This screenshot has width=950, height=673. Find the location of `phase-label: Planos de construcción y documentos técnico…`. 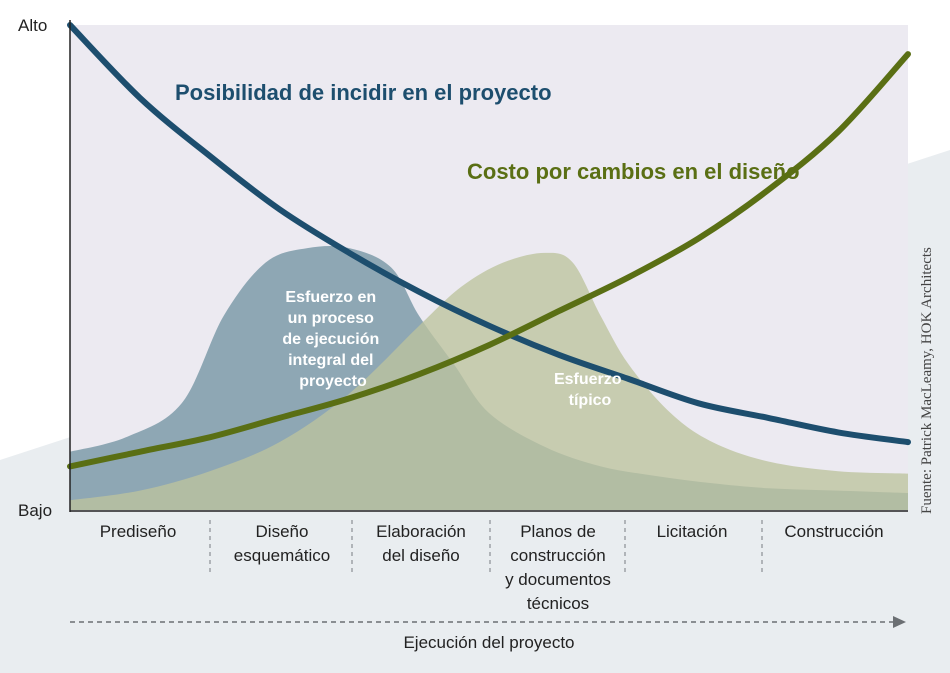

phase-label: Planos de construcción y documentos técnico… is located at coordinates (558, 567).